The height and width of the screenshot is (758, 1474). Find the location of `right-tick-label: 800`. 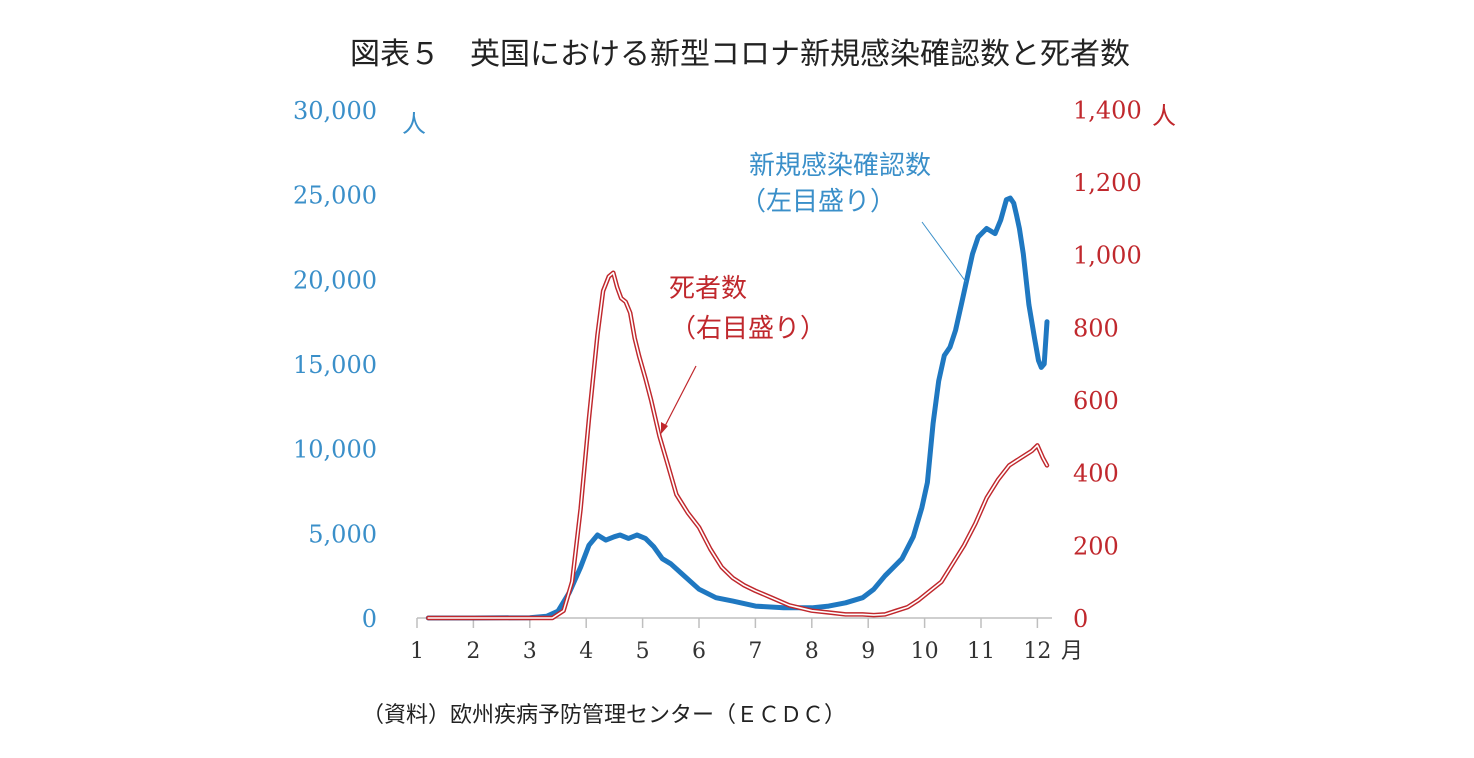

right-tick-label: 800 is located at coordinates (1096, 328).